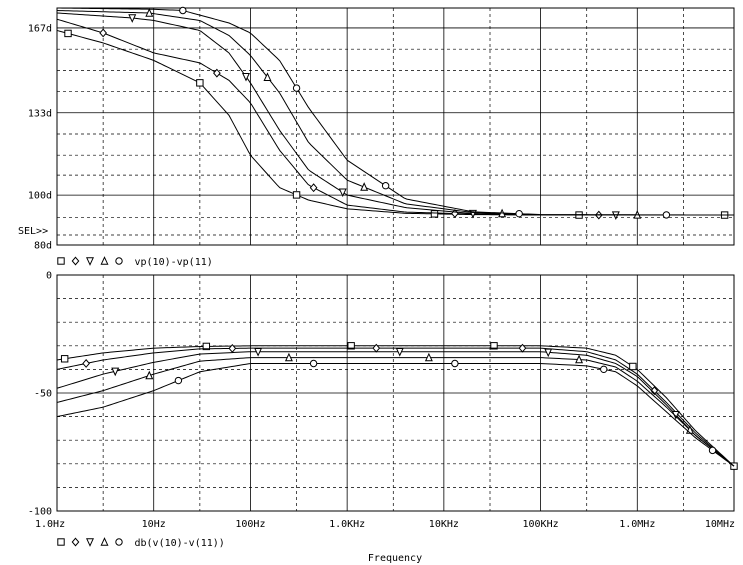  Describe the element at coordinates (49, 276) in the screenshot. I see `y-tick-label: 0` at that location.